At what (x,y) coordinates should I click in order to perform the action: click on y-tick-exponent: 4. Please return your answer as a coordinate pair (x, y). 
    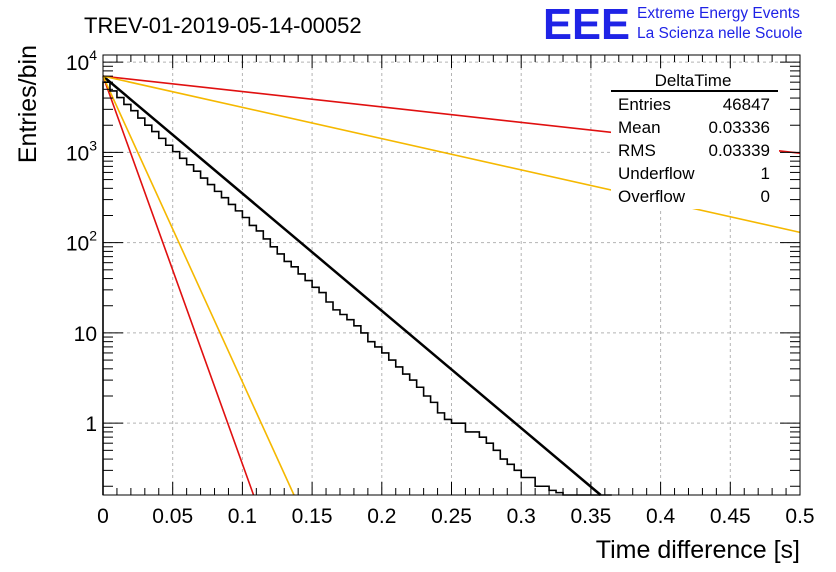
    Looking at the image, I should click on (93, 55).